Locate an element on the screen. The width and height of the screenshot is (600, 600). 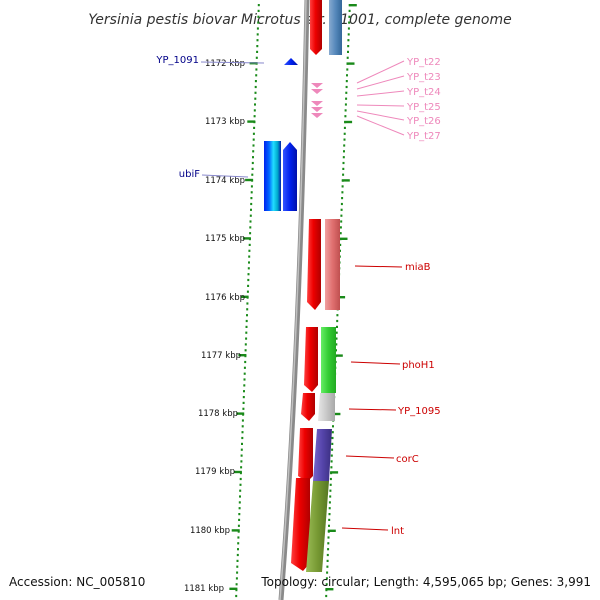
trna-label: YP_t26 is located at coordinates (423, 121).